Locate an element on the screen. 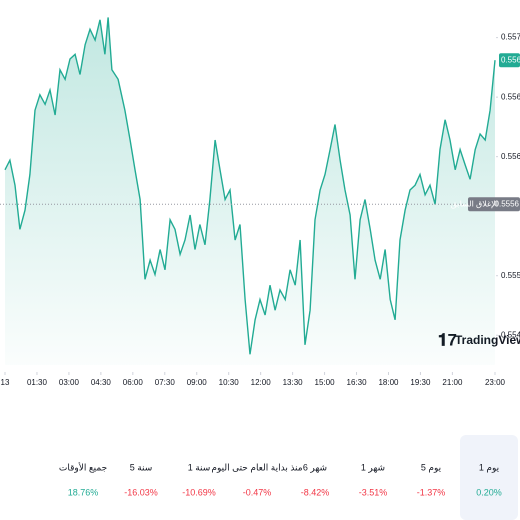  period-change: -0.47% is located at coordinates (257, 492).